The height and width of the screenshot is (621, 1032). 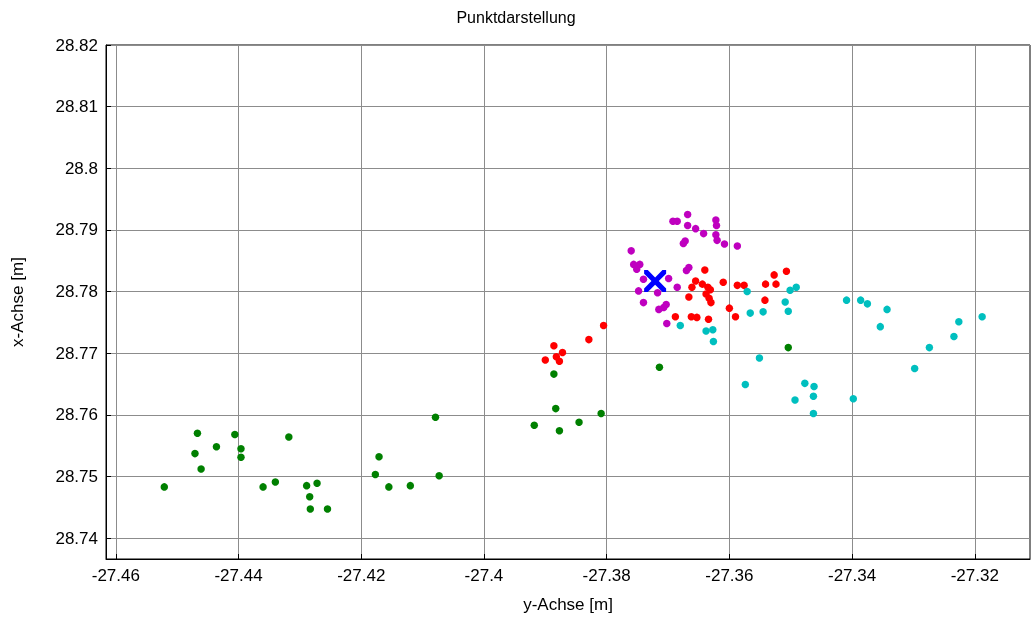 What do you see at coordinates (974, 575) in the screenshot?
I see `x-tick-label: -27.32` at bounding box center [974, 575].